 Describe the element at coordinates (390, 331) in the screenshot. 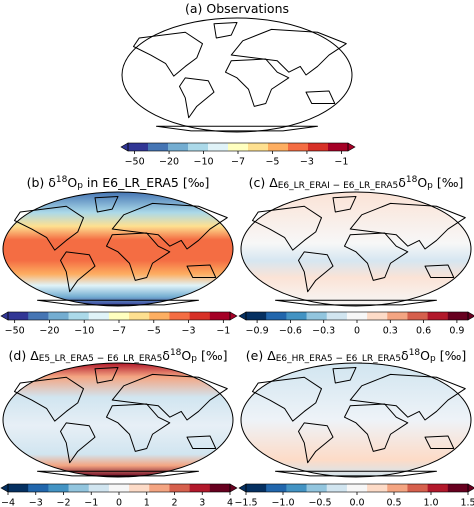

I see `colorbar-tick-label: 0.3` at that location.